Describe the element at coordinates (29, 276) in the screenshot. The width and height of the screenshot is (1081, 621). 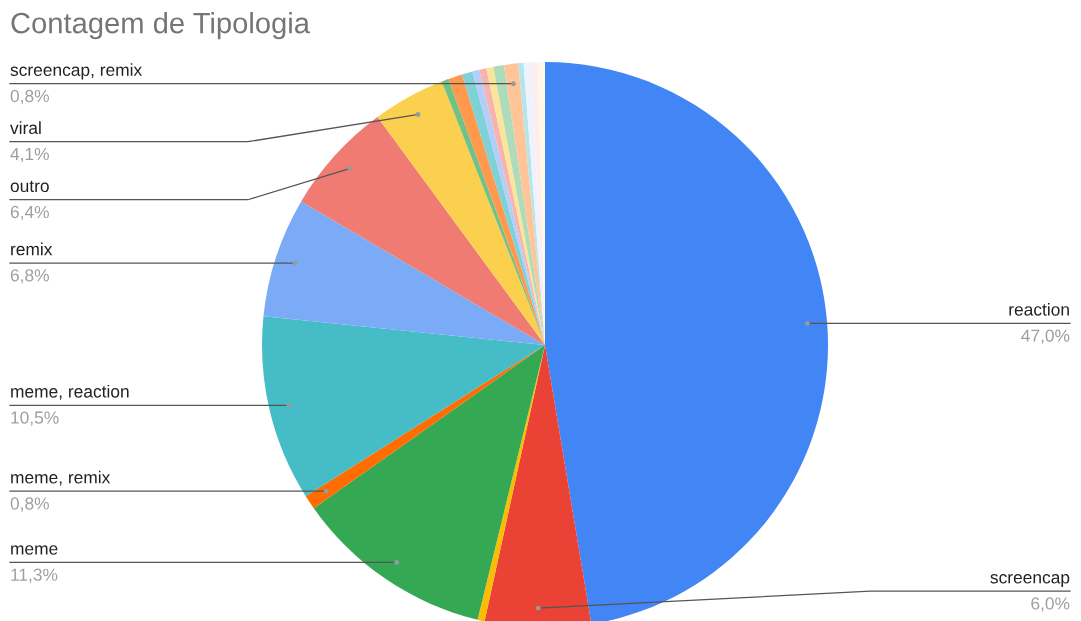
I see `data-label: 6,8%` at that location.